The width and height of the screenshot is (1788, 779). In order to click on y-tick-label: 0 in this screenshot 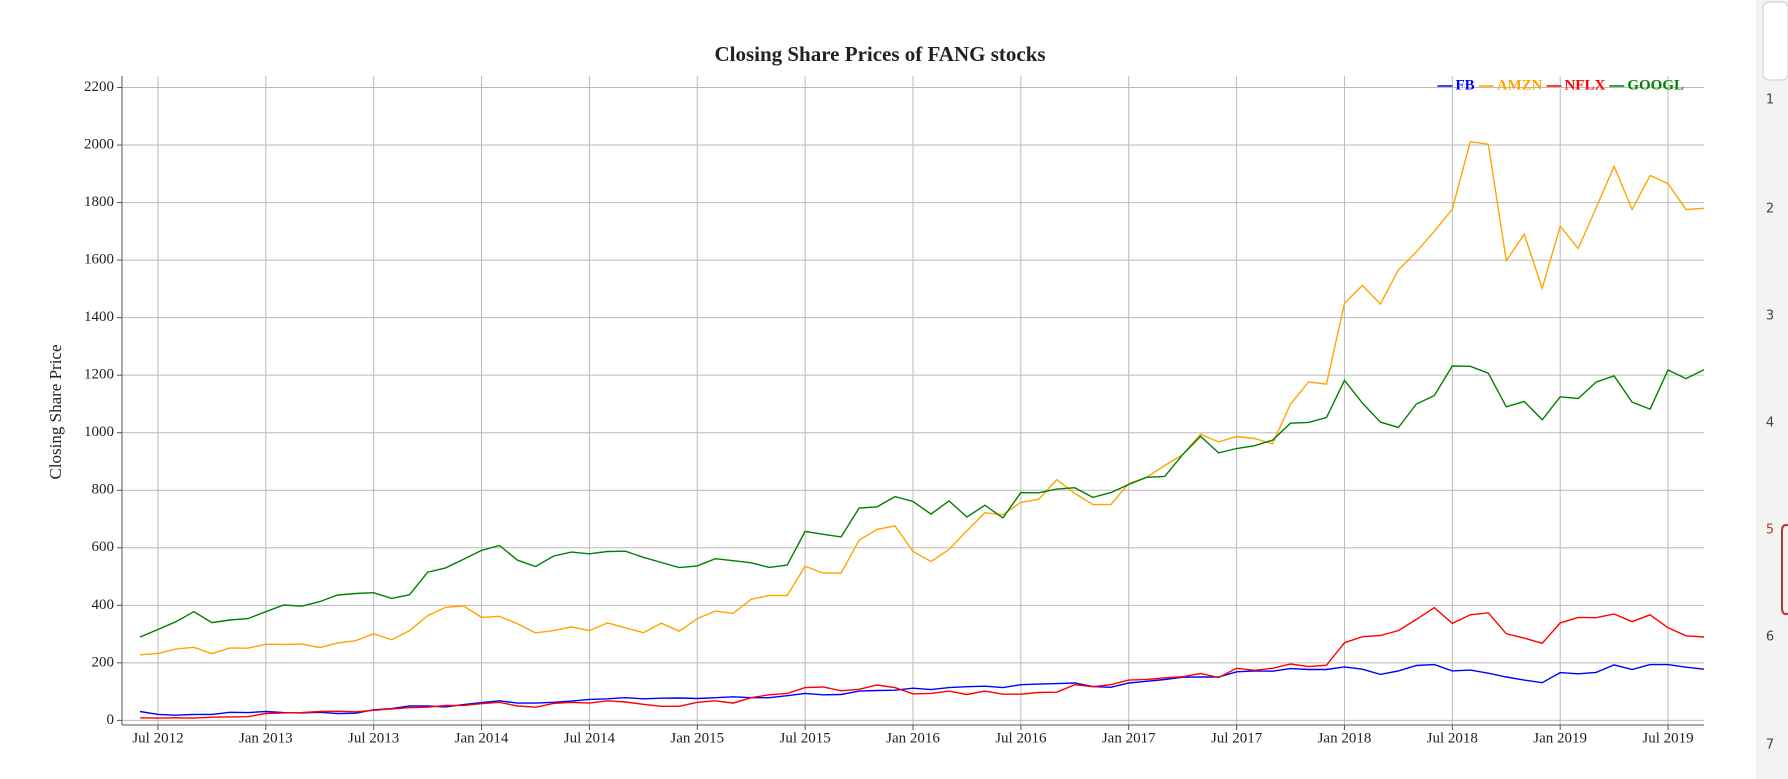, I will do `click(111, 720)`.